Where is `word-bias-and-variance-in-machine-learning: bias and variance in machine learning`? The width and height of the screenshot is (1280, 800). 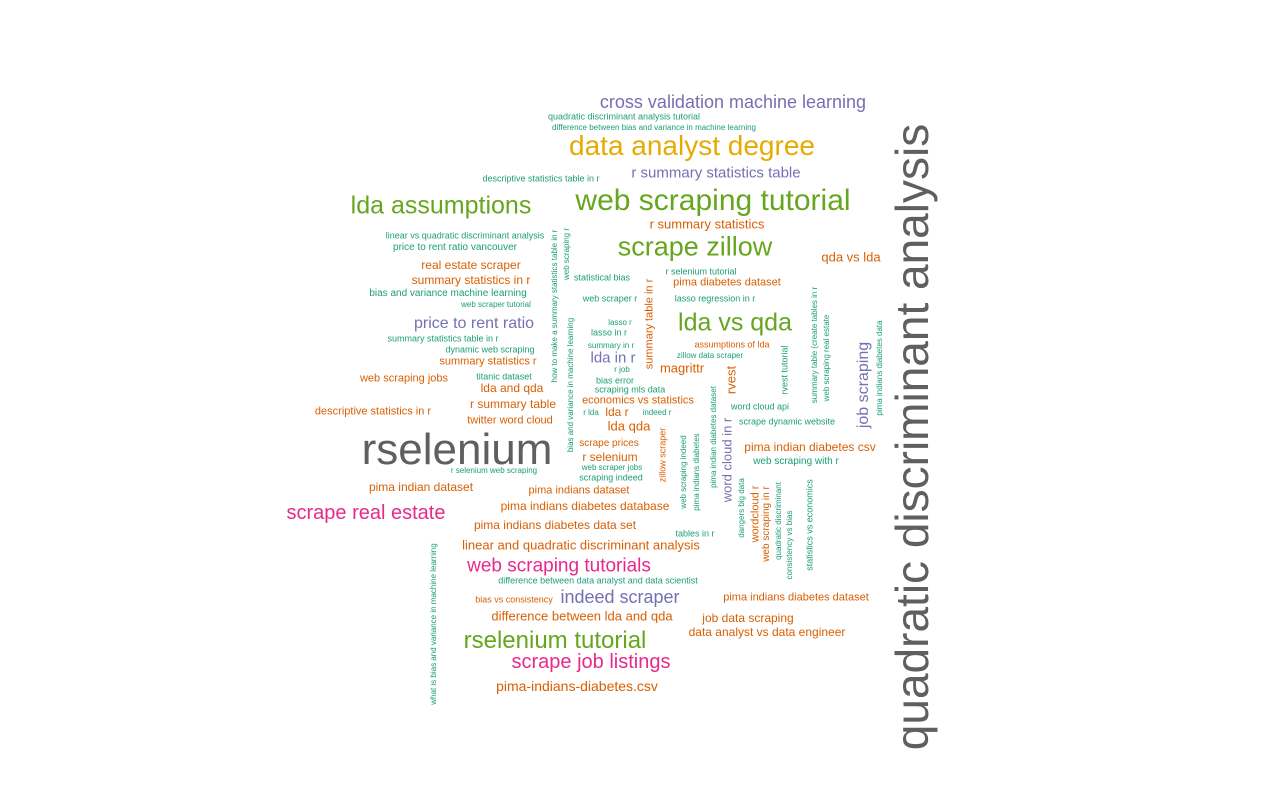
word-bias-and-variance-in-machine-learning: bias and variance in machine learning is located at coordinates (570, 385).